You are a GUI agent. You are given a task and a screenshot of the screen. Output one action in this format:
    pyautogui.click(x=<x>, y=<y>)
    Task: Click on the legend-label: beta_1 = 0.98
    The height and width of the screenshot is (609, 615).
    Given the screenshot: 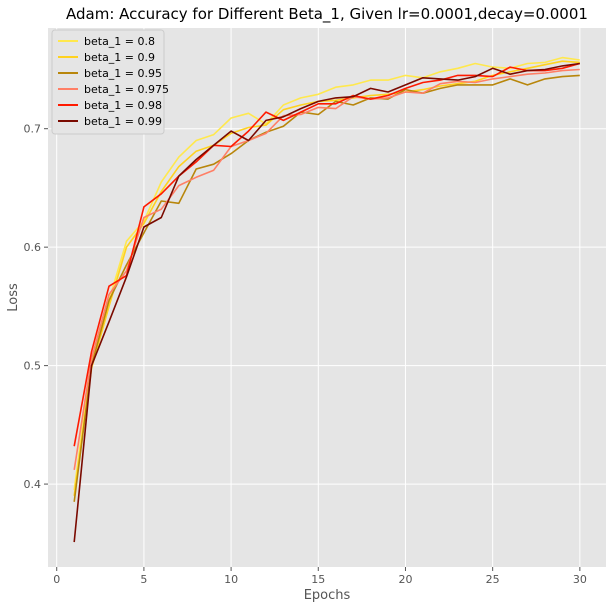 What is the action you would take?
    pyautogui.click(x=123, y=105)
    